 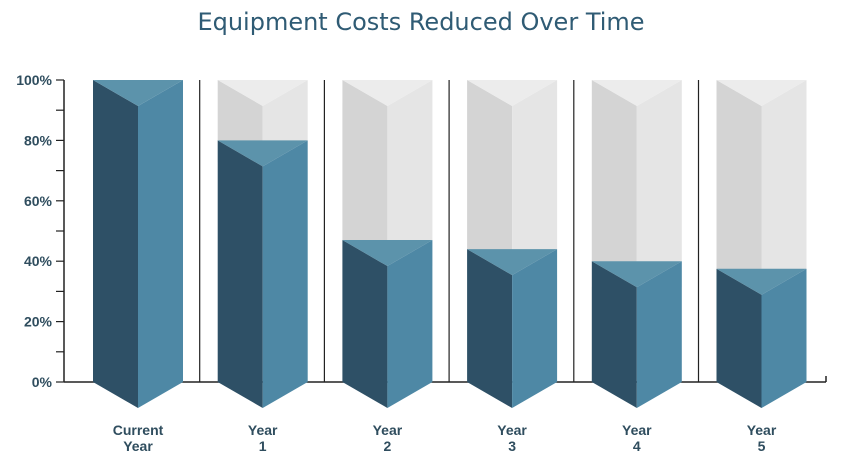 What do you see at coordinates (512, 446) in the screenshot?
I see `category-label: 3` at bounding box center [512, 446].